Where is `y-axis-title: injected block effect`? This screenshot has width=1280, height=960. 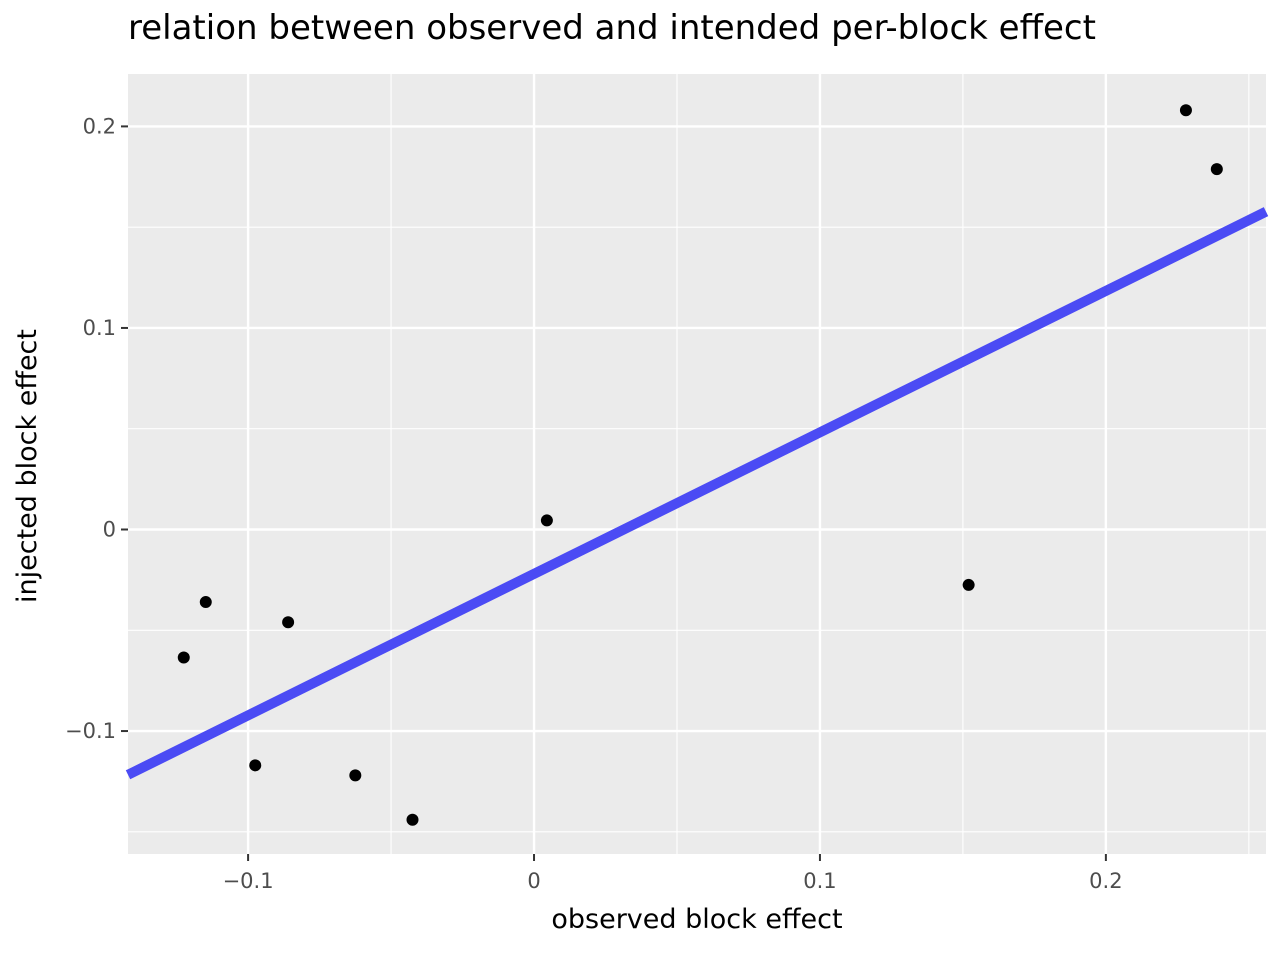 y-axis-title: injected block effect is located at coordinates (27, 466).